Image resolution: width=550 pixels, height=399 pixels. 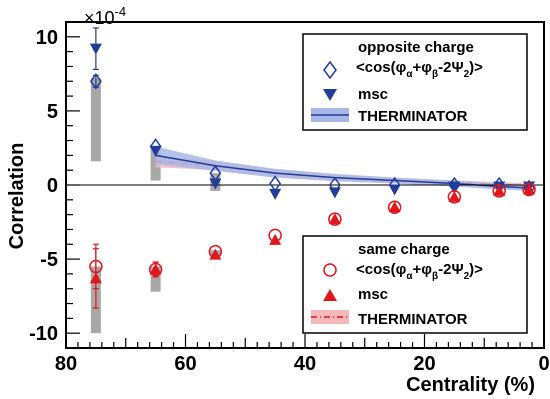 I want to click on y-exponent-label: ×10⁻⁴, so click(x=105, y=16).